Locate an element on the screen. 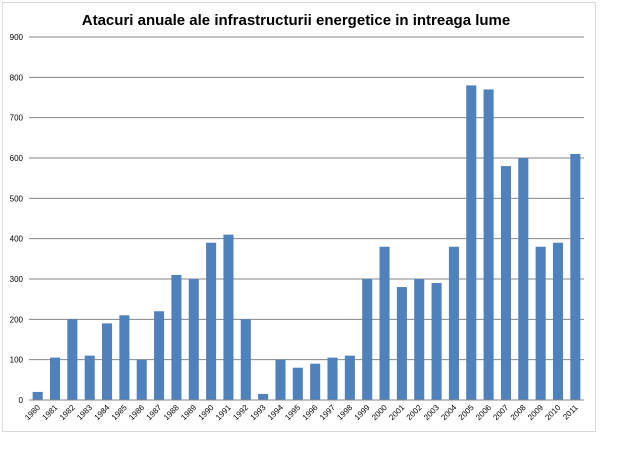 This screenshot has width=643, height=454. bar-1993 is located at coordinates (263, 396).